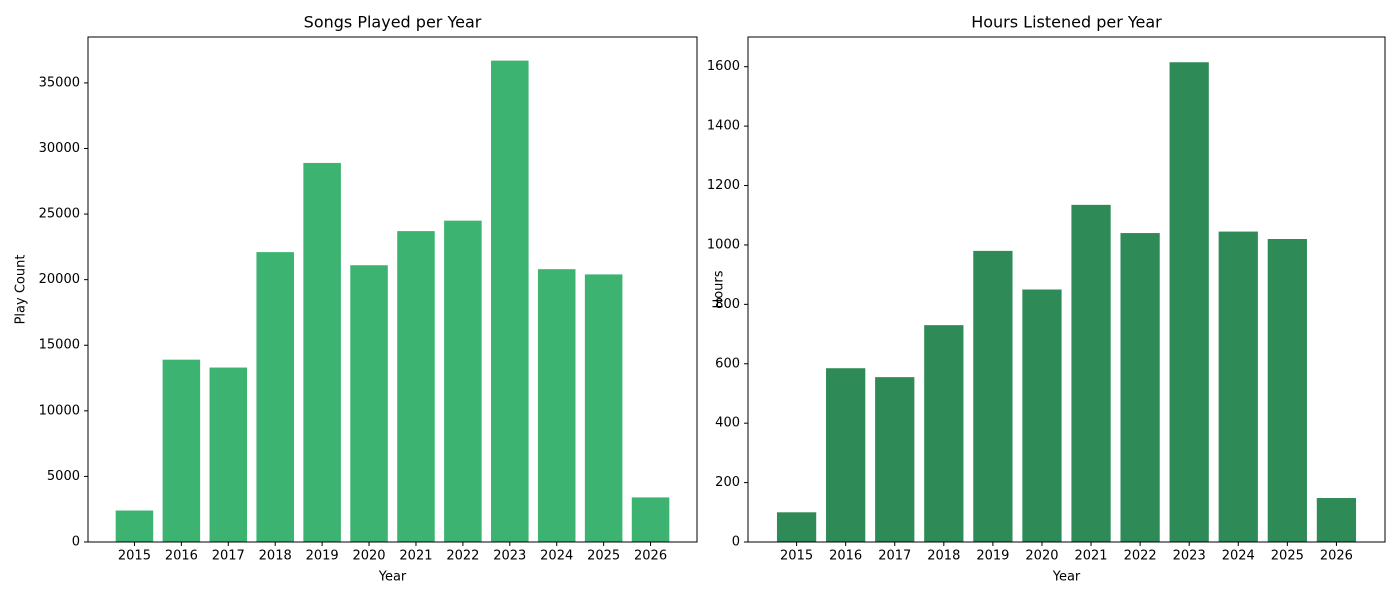 The width and height of the screenshot is (1400, 600). What do you see at coordinates (21, 290) in the screenshot?
I see `y-axis-label: Play Count` at bounding box center [21, 290].